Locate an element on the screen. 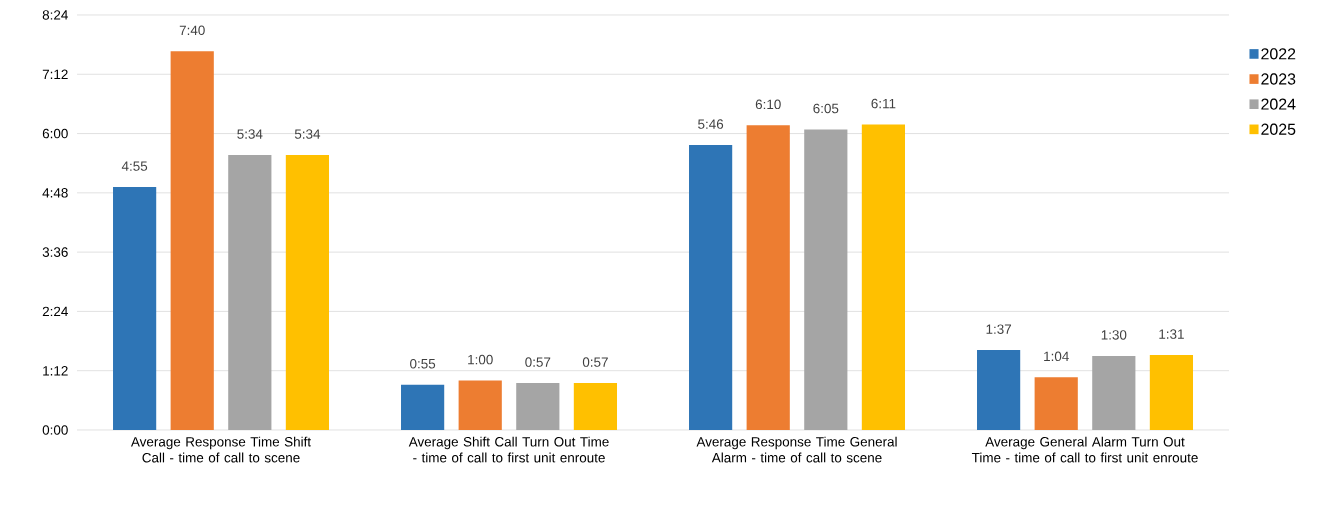  y-tick-label: 0:00 is located at coordinates (55, 430).